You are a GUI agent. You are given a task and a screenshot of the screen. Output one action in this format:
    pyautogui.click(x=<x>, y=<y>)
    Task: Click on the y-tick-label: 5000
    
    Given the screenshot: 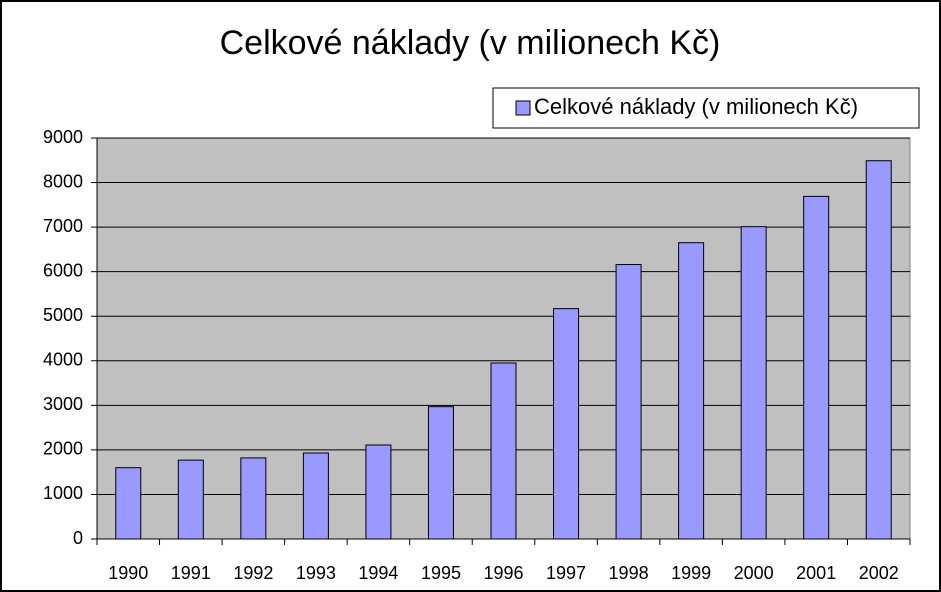 What is the action you would take?
    pyautogui.click(x=63, y=315)
    